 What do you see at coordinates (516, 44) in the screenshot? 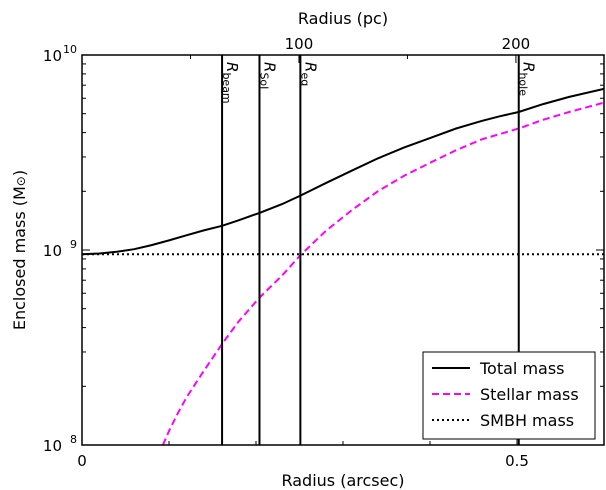
I see `x2-tick-label: 200` at bounding box center [516, 44].